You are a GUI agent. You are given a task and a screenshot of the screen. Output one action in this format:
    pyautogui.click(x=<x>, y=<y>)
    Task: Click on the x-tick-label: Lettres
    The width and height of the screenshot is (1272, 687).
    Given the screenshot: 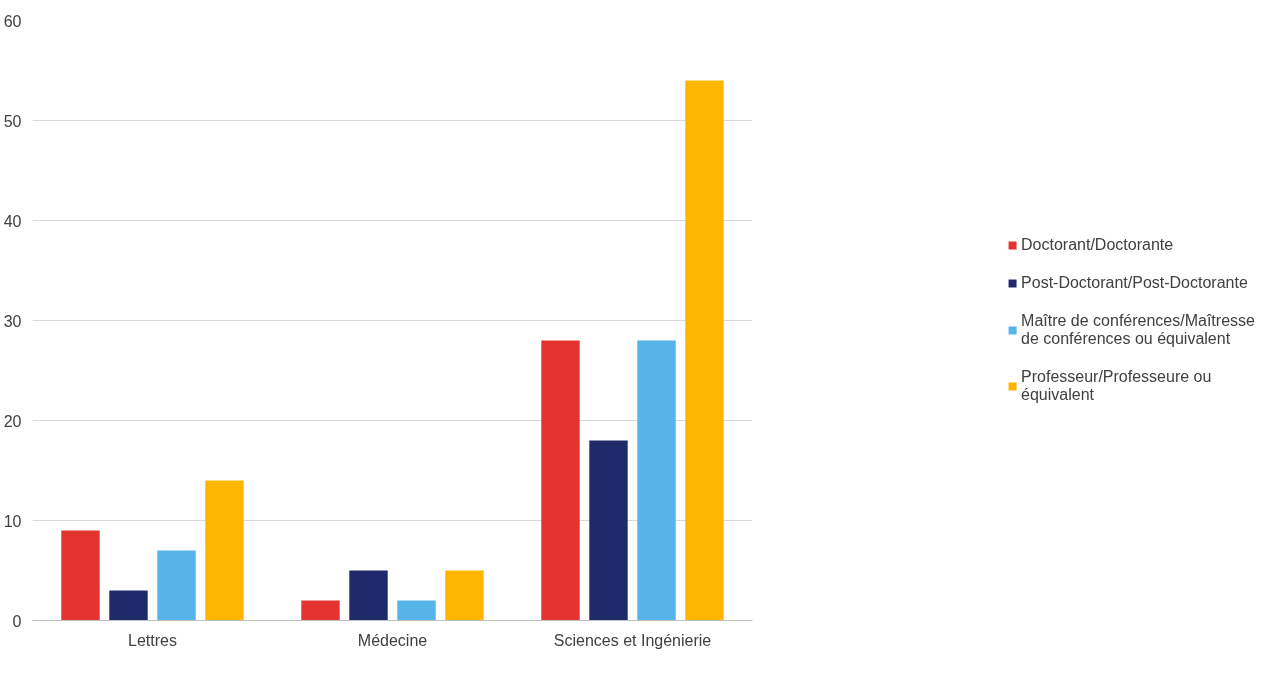 What is the action you would take?
    pyautogui.click(x=152, y=640)
    